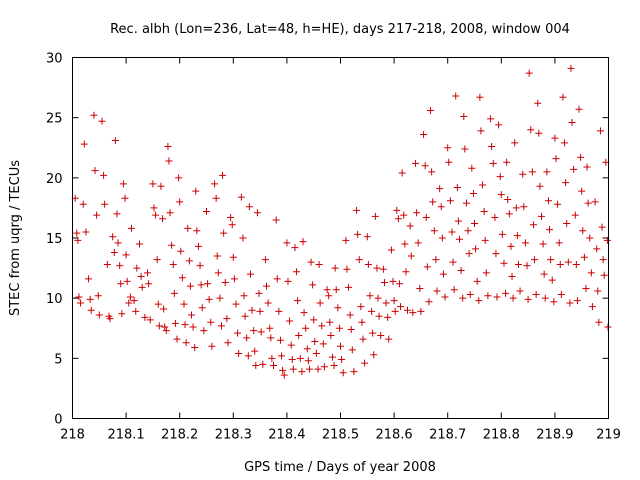  I want to click on x-axis-label: GPS time / Days of year 2008, so click(340, 467).